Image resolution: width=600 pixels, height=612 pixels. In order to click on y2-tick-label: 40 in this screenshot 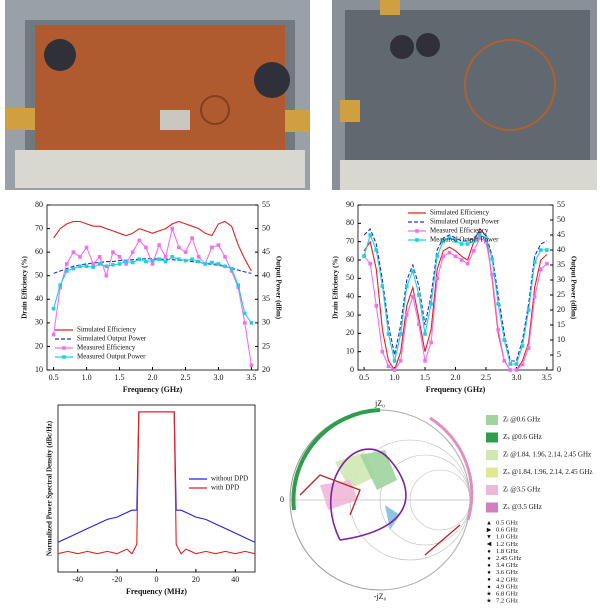, I will do `click(266, 275)`.